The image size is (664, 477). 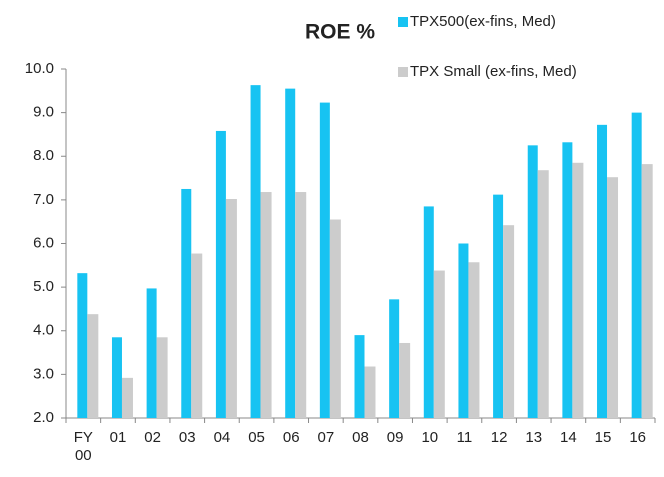 What do you see at coordinates (118, 437) in the screenshot?
I see `x-tick-label: 01` at bounding box center [118, 437].